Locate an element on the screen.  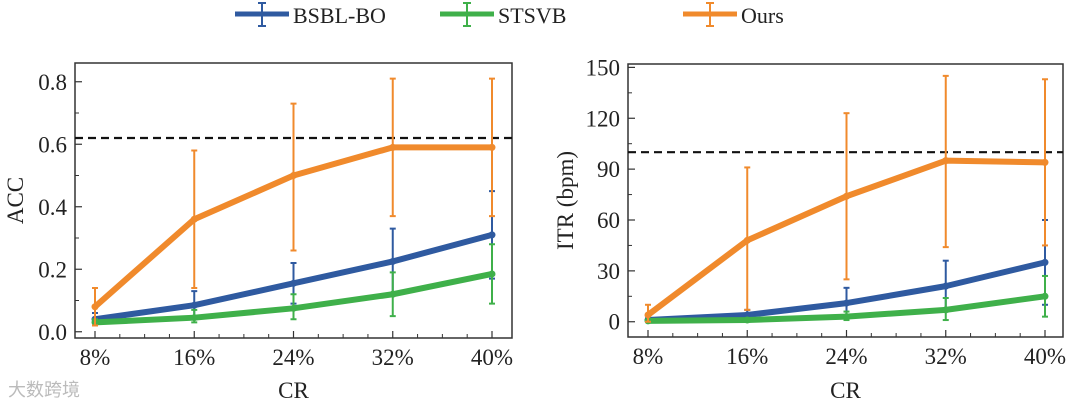
y-tick-label: 0.2 is located at coordinates (52, 269).